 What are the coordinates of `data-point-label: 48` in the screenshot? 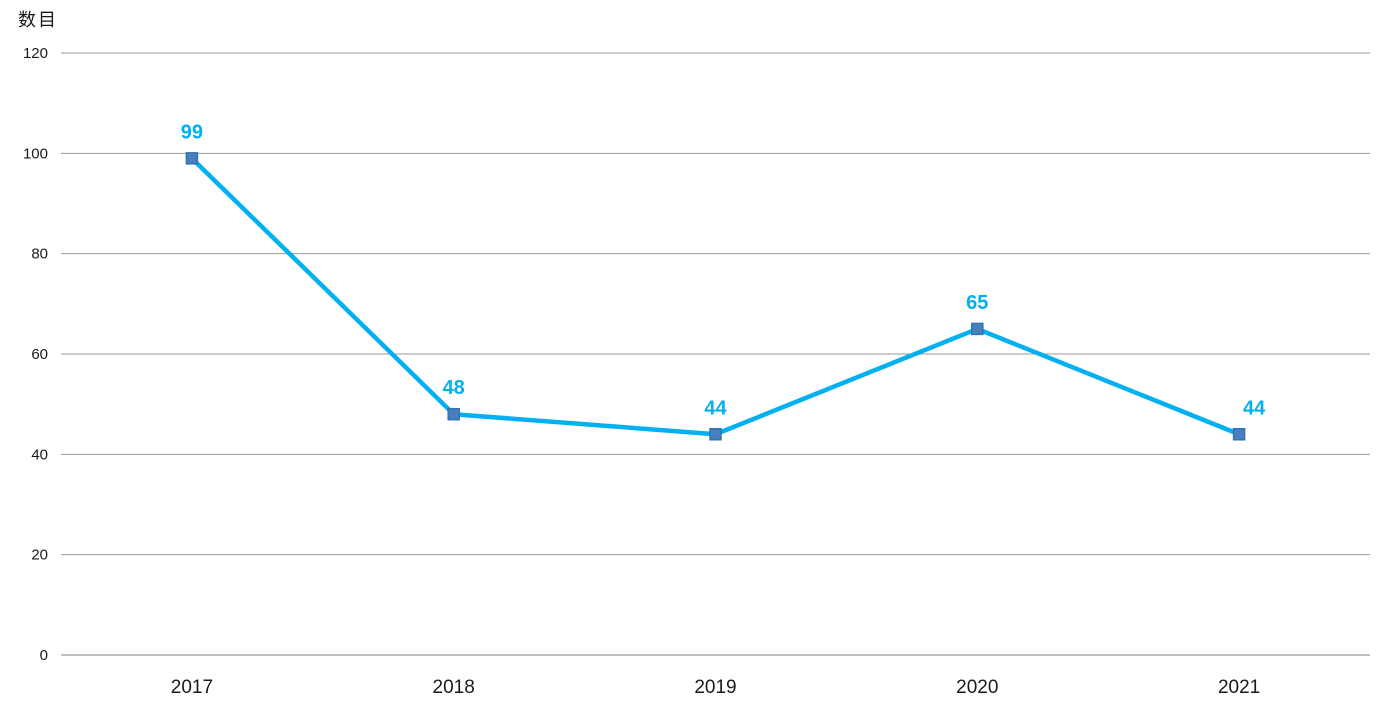 It's located at (454, 388).